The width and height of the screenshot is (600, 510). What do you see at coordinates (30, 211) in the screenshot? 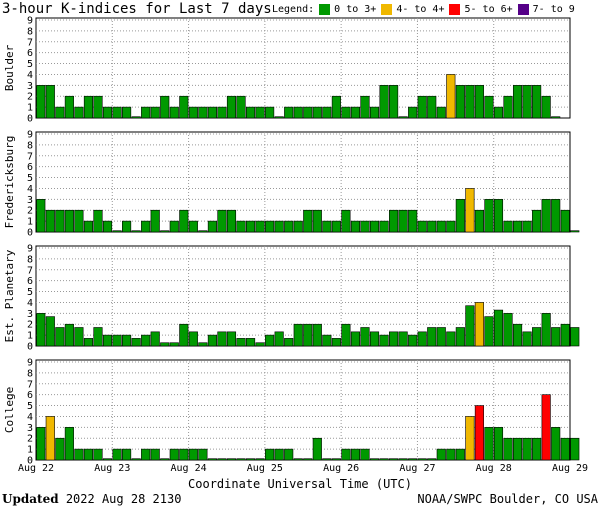
I see `y-tick-label: 2` at bounding box center [30, 211].